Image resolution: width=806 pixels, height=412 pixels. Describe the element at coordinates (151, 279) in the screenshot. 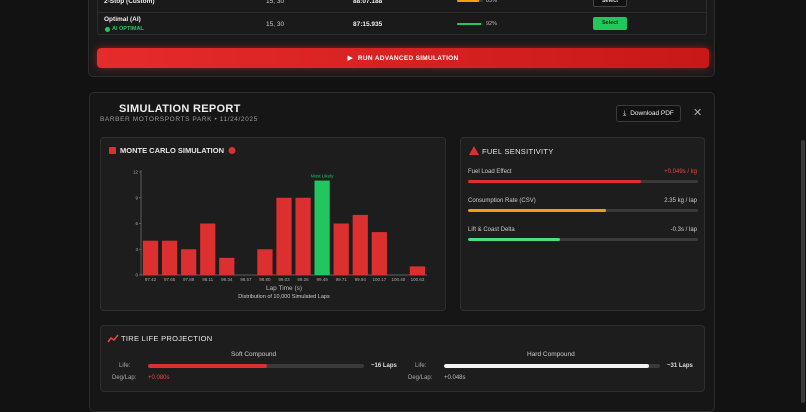

I see `x-tick-label: 97.42` at that location.